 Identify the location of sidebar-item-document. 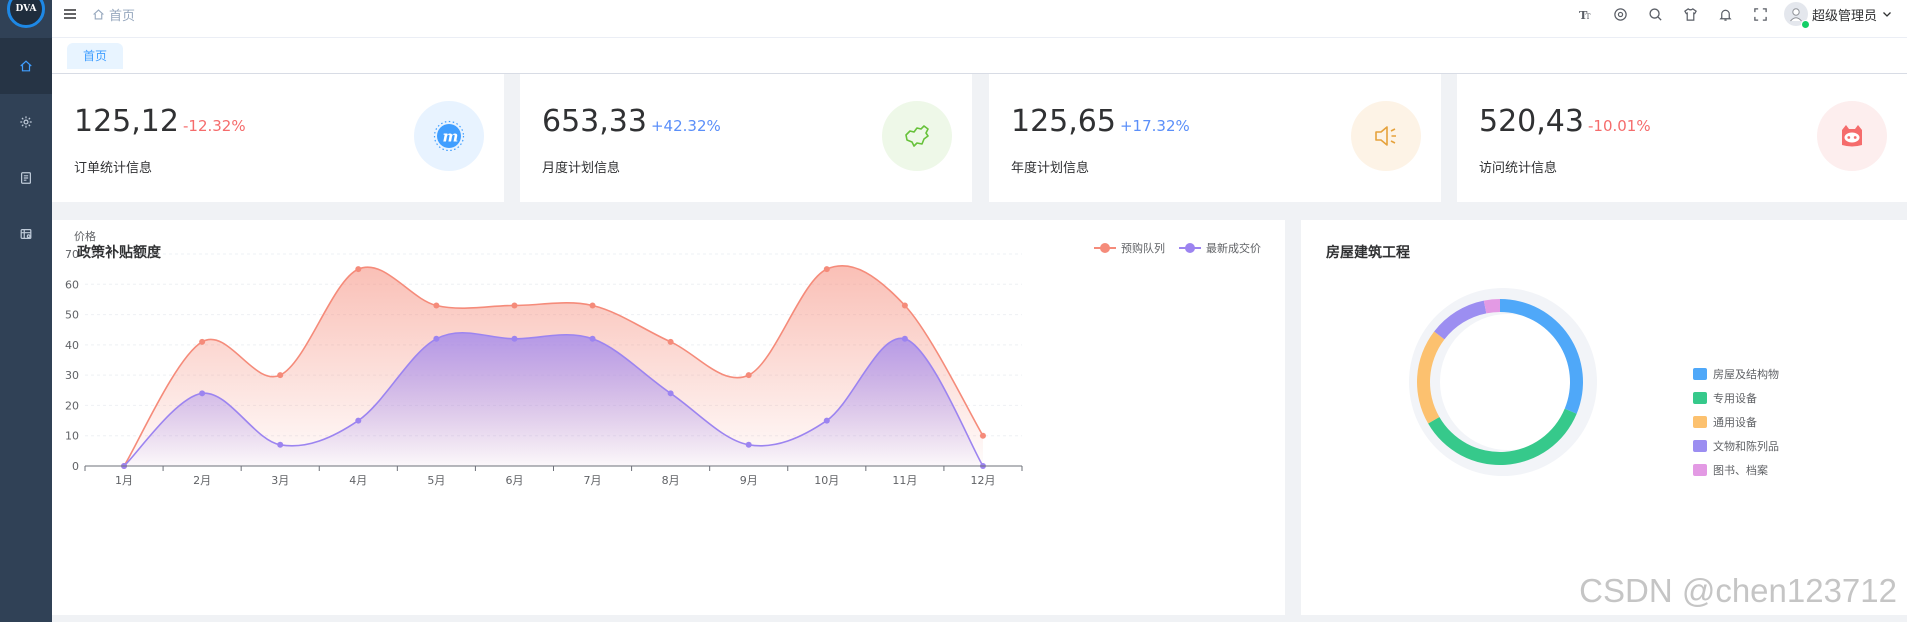
(26, 178).